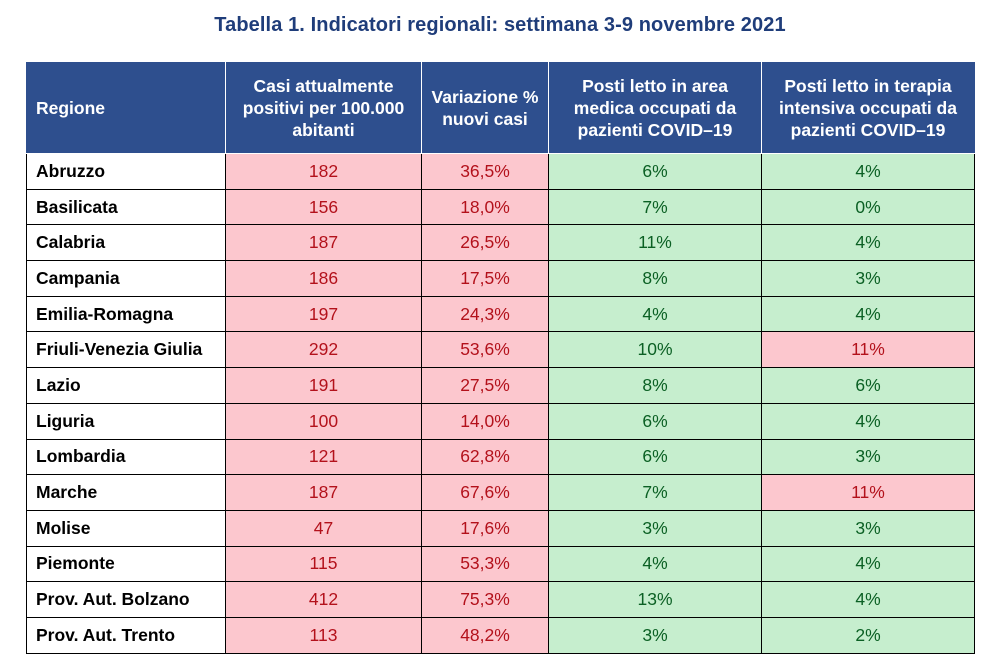 The width and height of the screenshot is (1000, 654). Describe the element at coordinates (323, 599) in the screenshot. I see `cell-cases: 412` at that location.